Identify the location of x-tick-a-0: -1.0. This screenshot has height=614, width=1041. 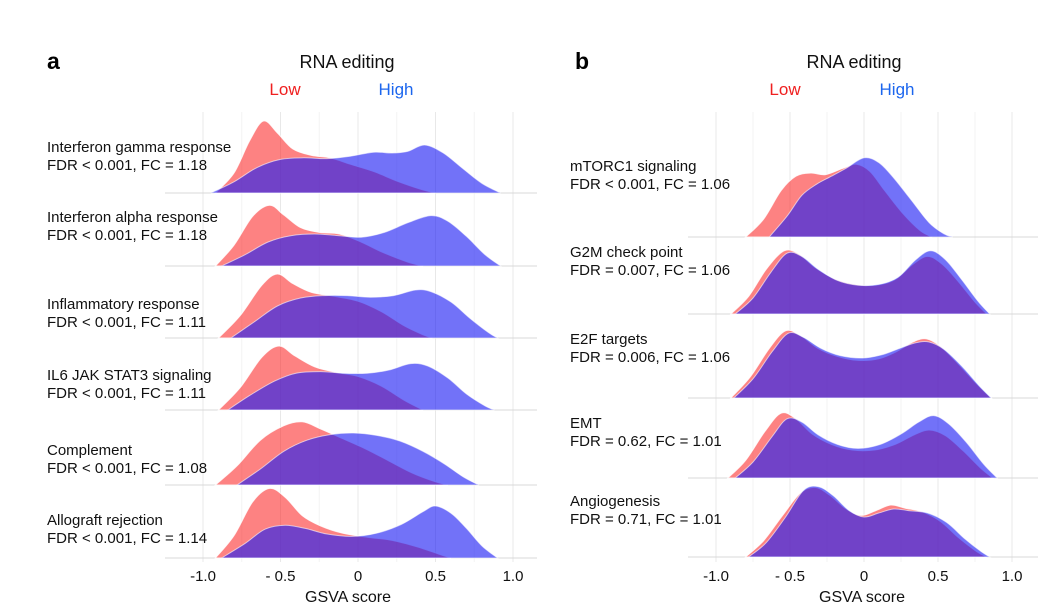
(203, 576).